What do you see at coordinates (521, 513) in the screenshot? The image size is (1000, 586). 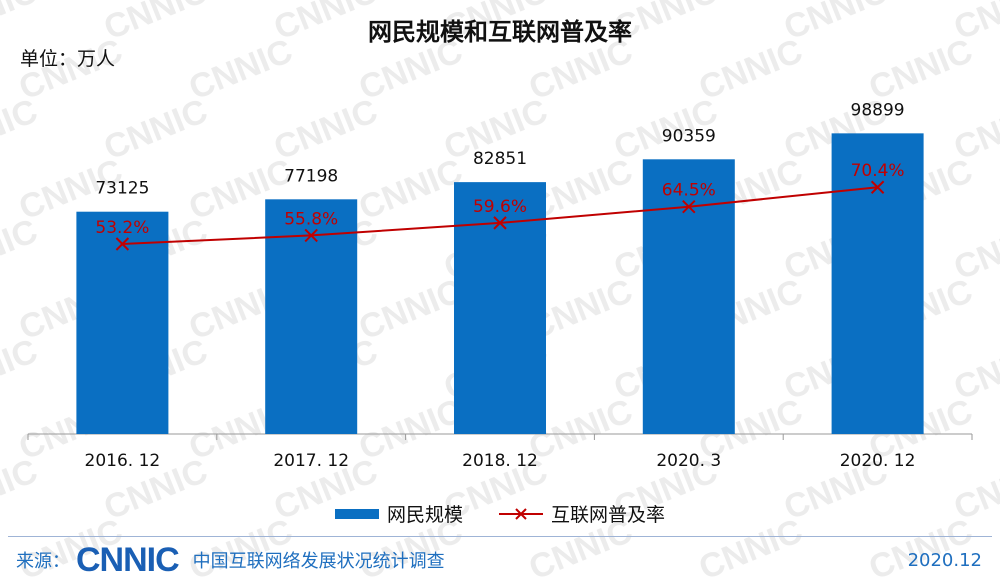 I see `line-cross-swatch-icon` at bounding box center [521, 513].